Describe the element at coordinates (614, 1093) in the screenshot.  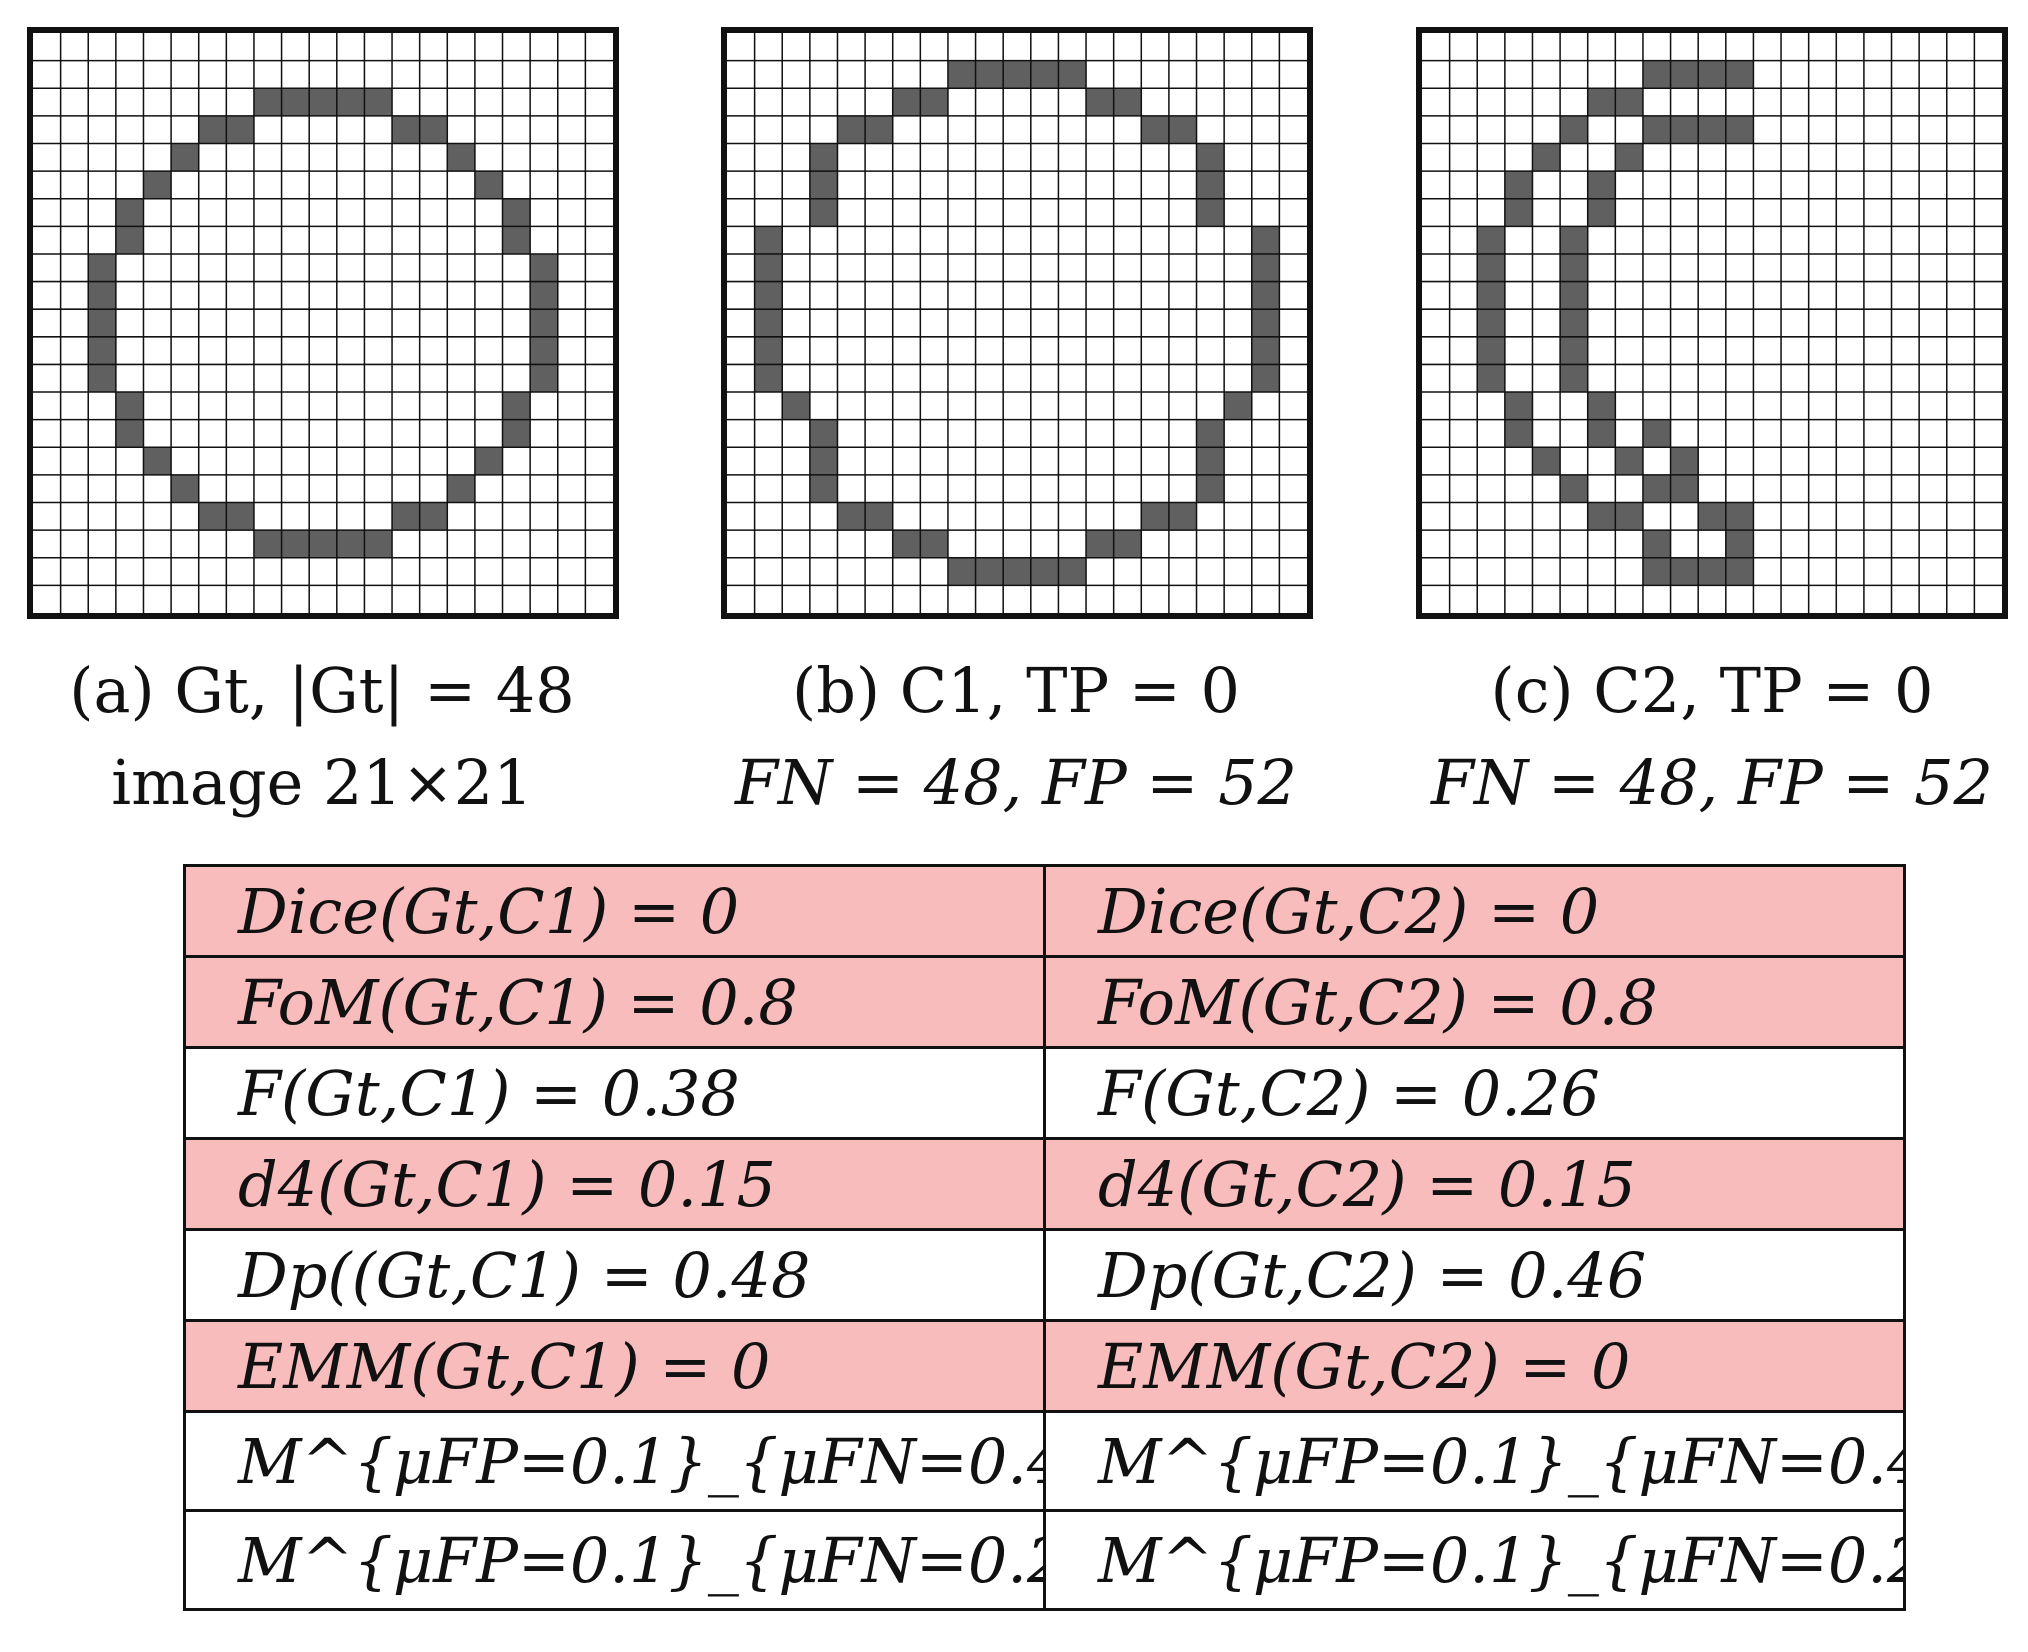
I see `metric-f-c1: F(Gt,C1) = 0.38` at that location.